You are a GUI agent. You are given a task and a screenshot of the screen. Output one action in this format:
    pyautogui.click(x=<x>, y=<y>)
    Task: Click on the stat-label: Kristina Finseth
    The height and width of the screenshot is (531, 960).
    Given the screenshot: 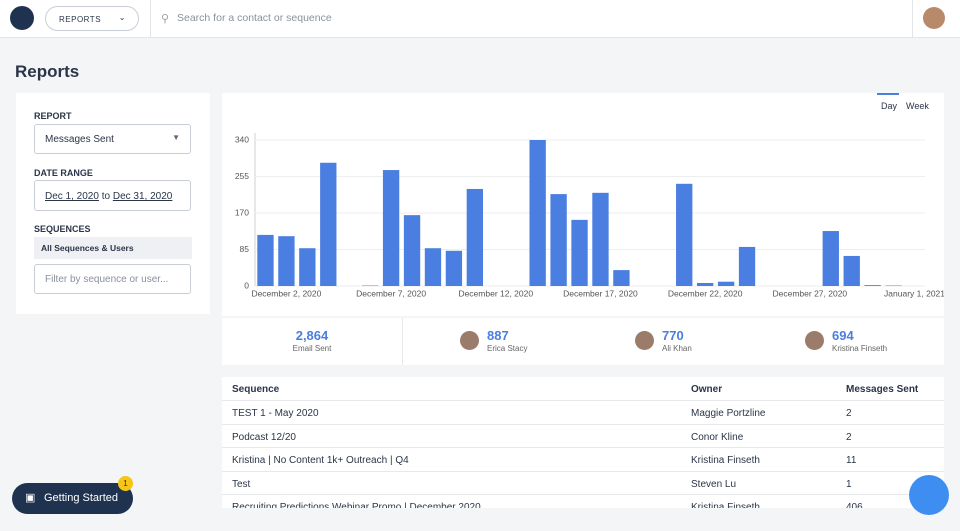 What is the action you would take?
    pyautogui.click(x=860, y=348)
    